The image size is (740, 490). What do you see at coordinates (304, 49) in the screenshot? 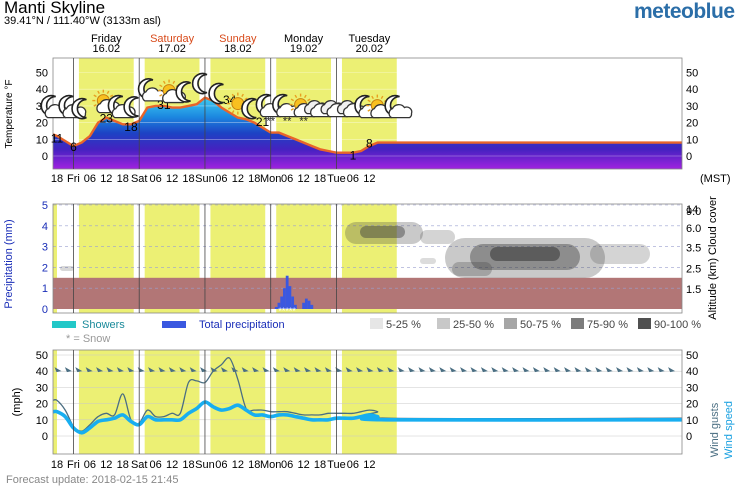
I see `day-date: 19.02` at bounding box center [304, 49].